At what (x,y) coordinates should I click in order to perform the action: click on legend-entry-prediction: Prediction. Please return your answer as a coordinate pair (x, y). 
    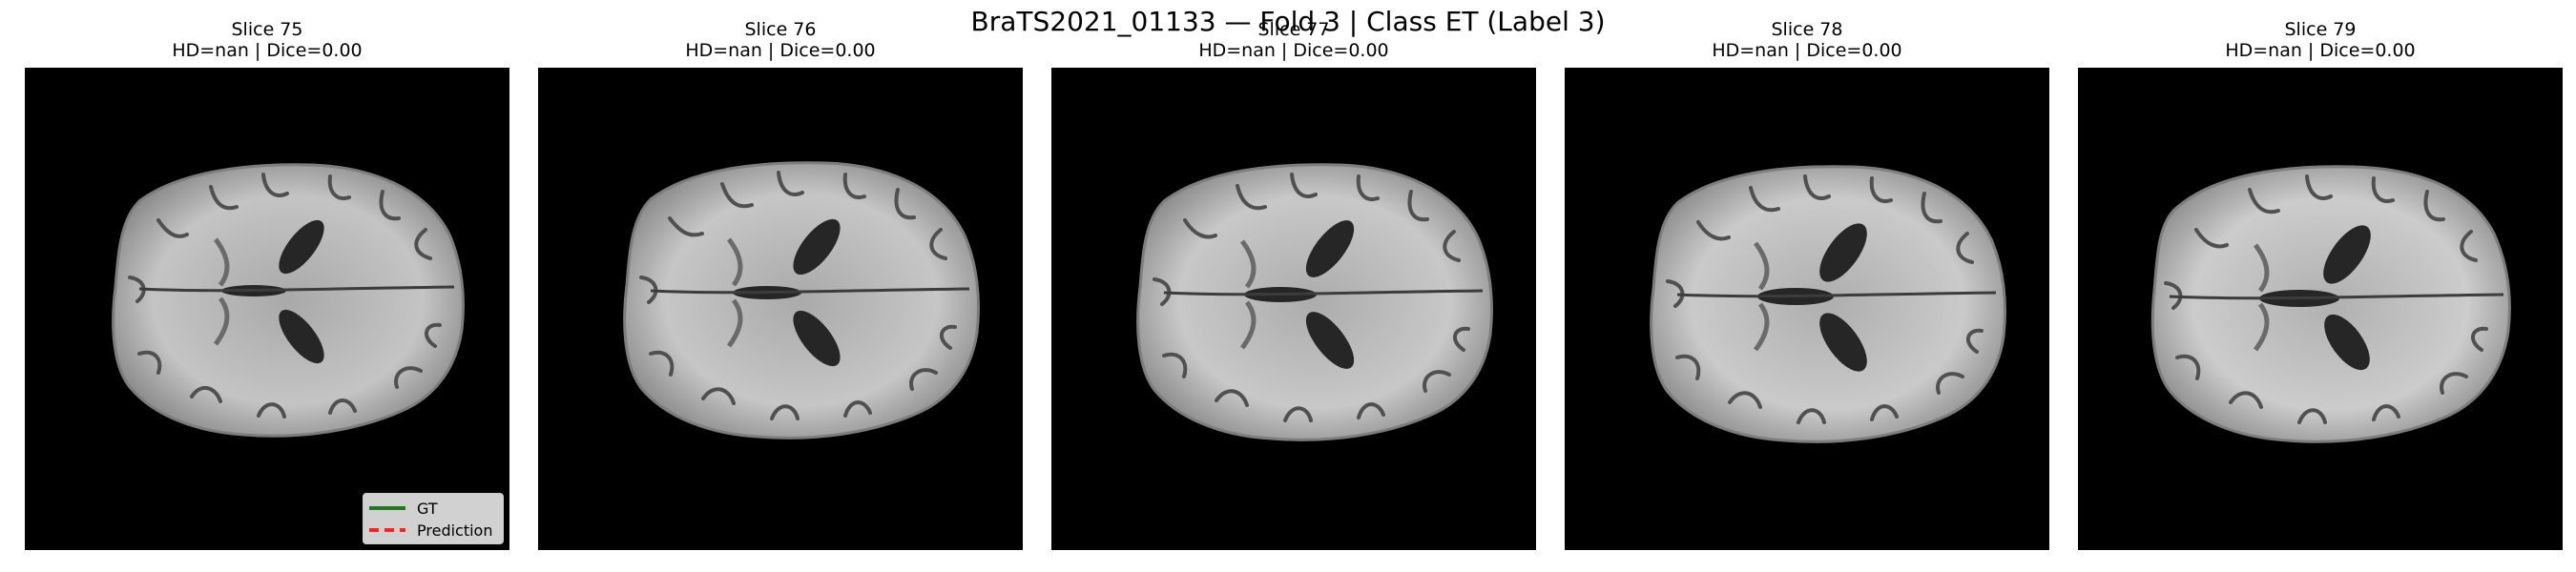
    Looking at the image, I should click on (430, 531).